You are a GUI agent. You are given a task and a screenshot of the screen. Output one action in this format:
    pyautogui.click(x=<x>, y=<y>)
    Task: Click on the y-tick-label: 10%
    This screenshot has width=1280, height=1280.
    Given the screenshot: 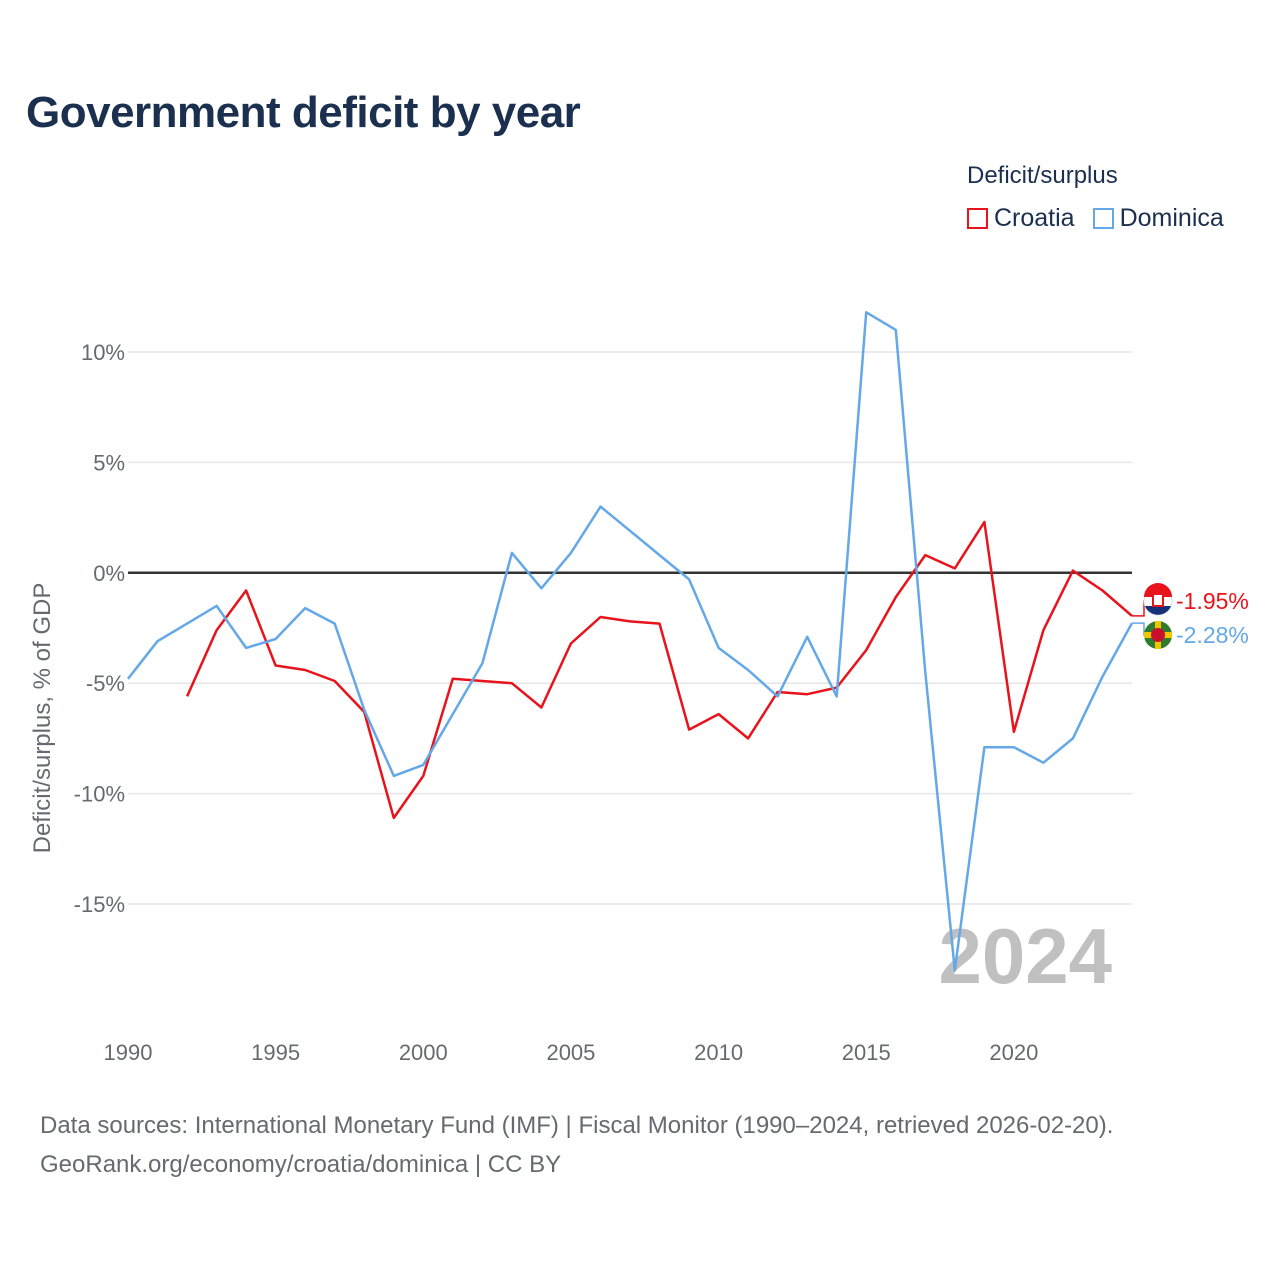 What is the action you would take?
    pyautogui.click(x=103, y=352)
    